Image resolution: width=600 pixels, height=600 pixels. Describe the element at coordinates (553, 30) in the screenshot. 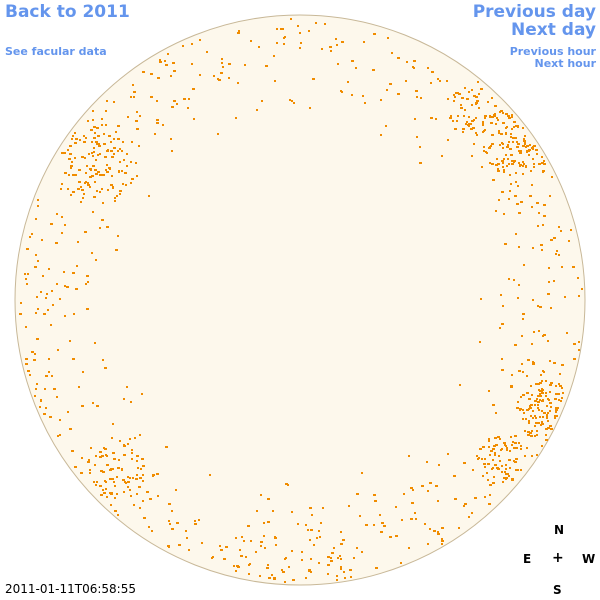

I see `next-day-link: Next day` at that location.